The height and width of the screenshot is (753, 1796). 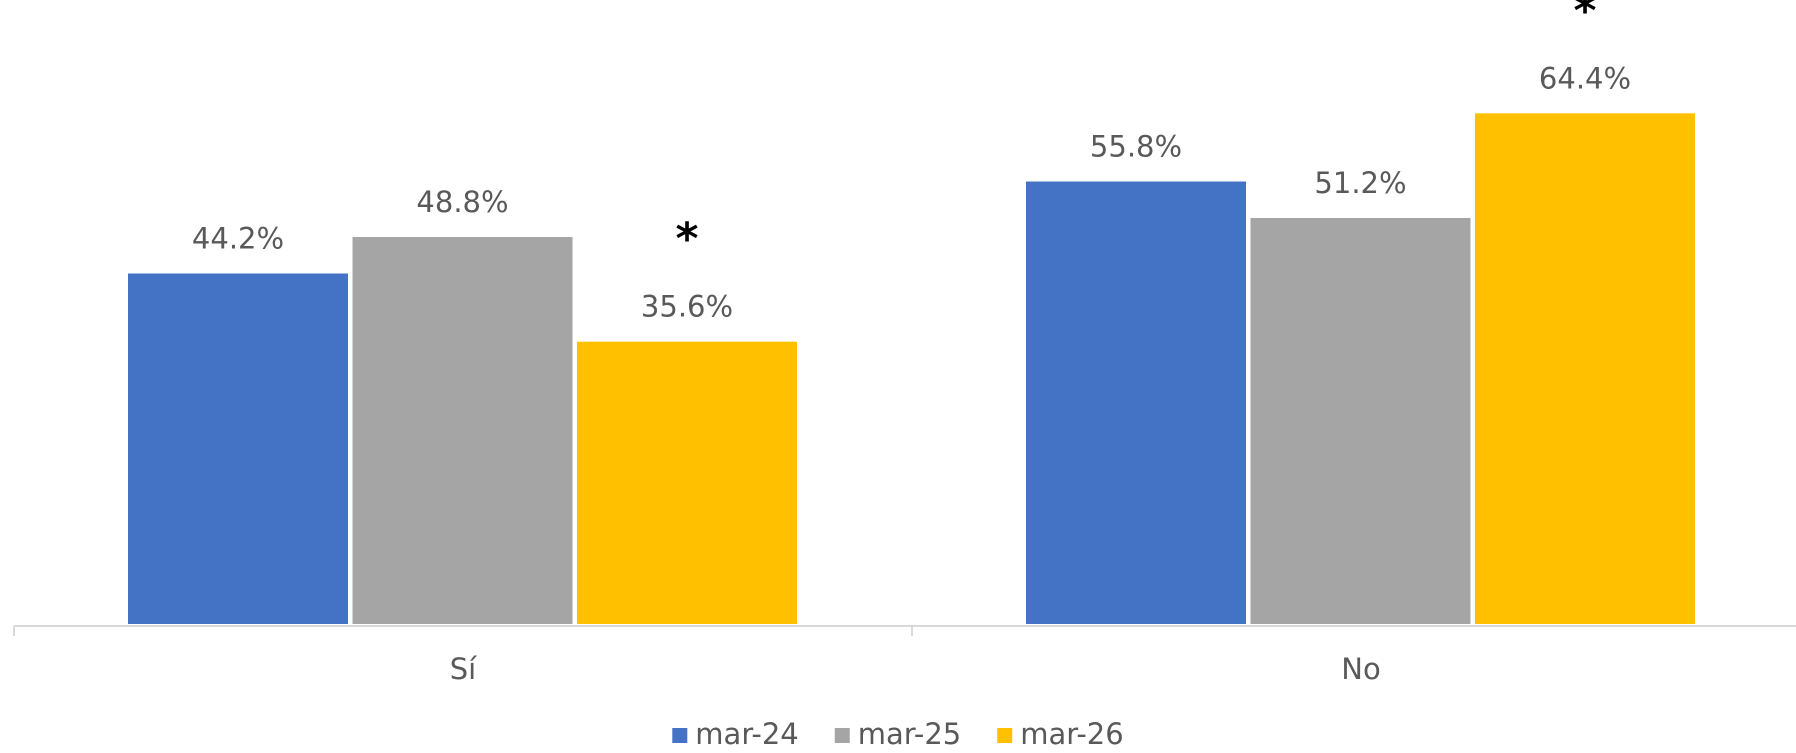 What do you see at coordinates (1360, 183) in the screenshot?
I see `value-label: 51.2%` at bounding box center [1360, 183].